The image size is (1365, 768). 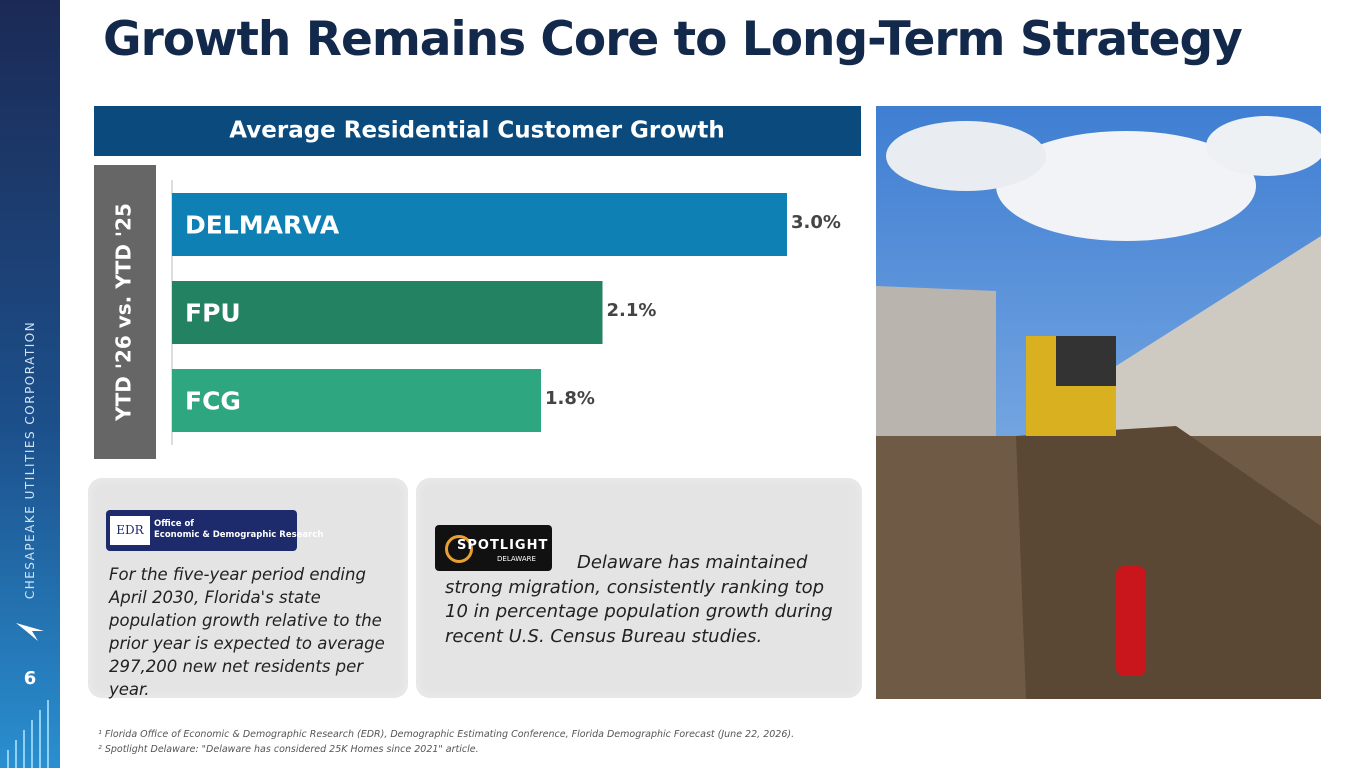 What do you see at coordinates (632, 310) in the screenshot?
I see `value-label: 2.1%` at bounding box center [632, 310].